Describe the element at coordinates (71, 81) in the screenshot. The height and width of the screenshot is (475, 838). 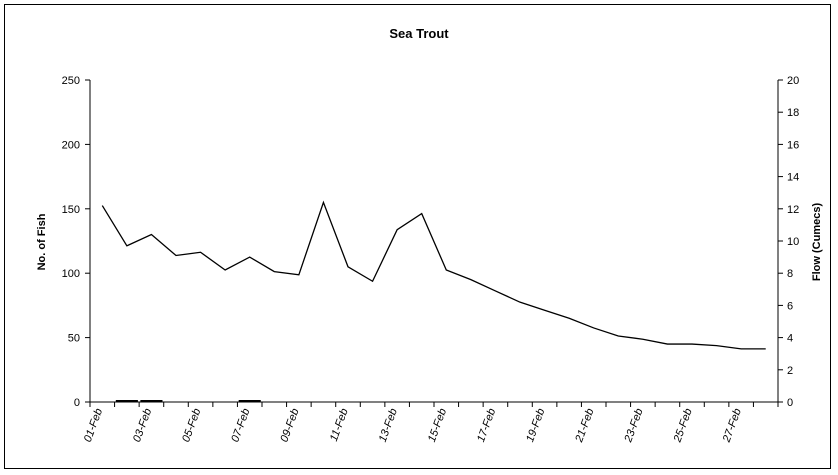
I see `y-tick-label: 250` at that location.